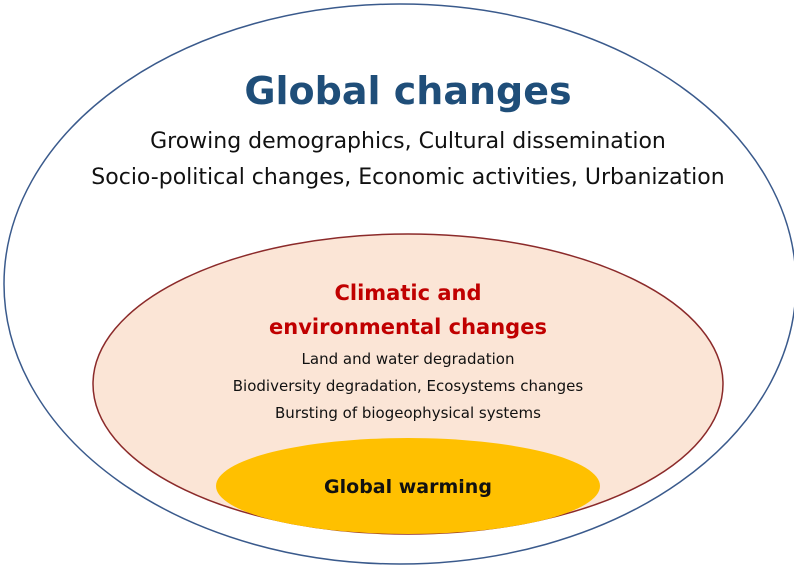  What do you see at coordinates (408, 413) in the screenshot?
I see `middle-line: Bursting of biogeophysical systems` at bounding box center [408, 413].